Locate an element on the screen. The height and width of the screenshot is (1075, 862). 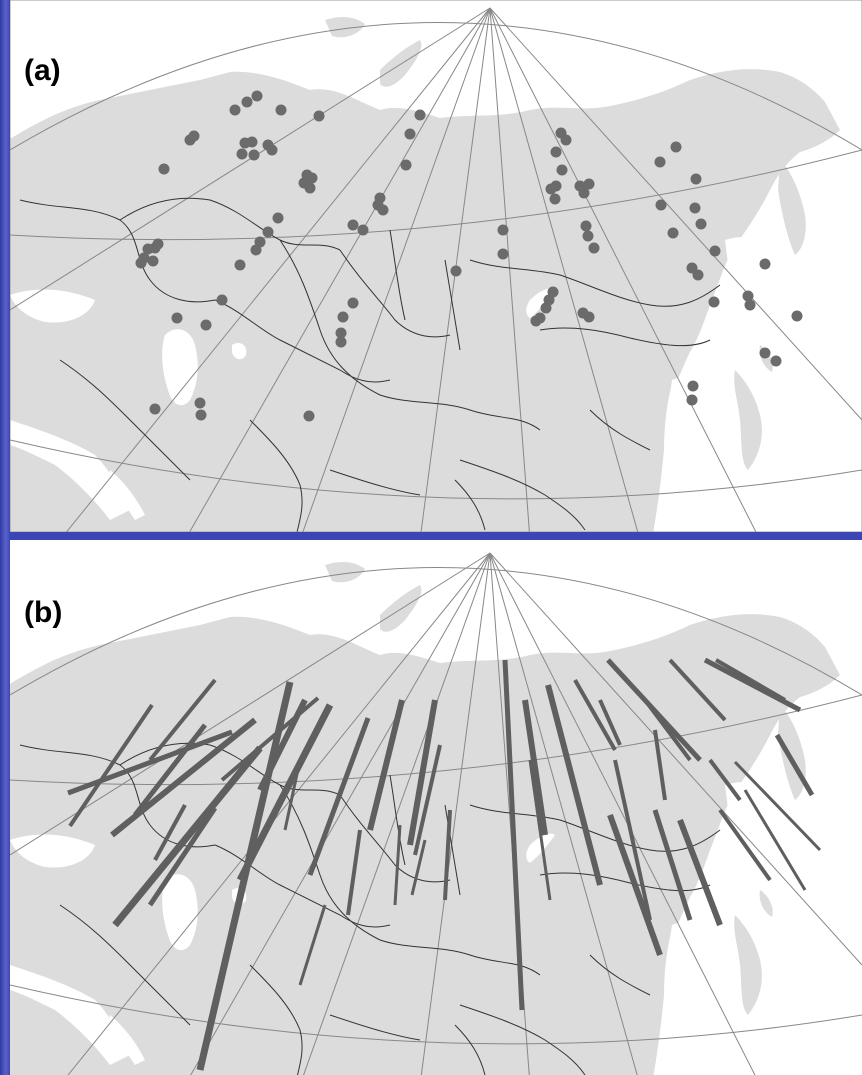
panel-b-label: (b) is located at coordinates (43, 612).